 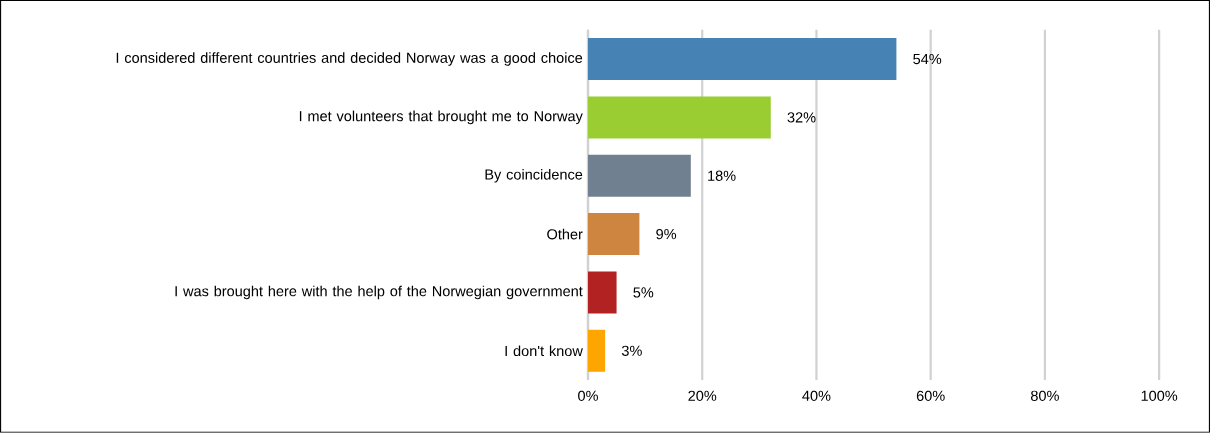 I want to click on y-tick-label: By coincidence, so click(x=534, y=176).